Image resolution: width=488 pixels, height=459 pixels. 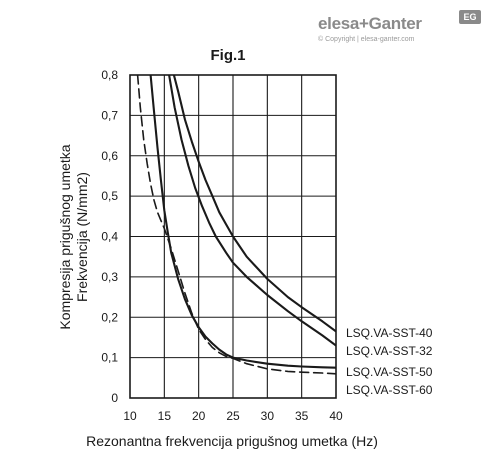 What do you see at coordinates (370, 23) in the screenshot?
I see `brand-name: elesa+Ganter` at bounding box center [370, 23].